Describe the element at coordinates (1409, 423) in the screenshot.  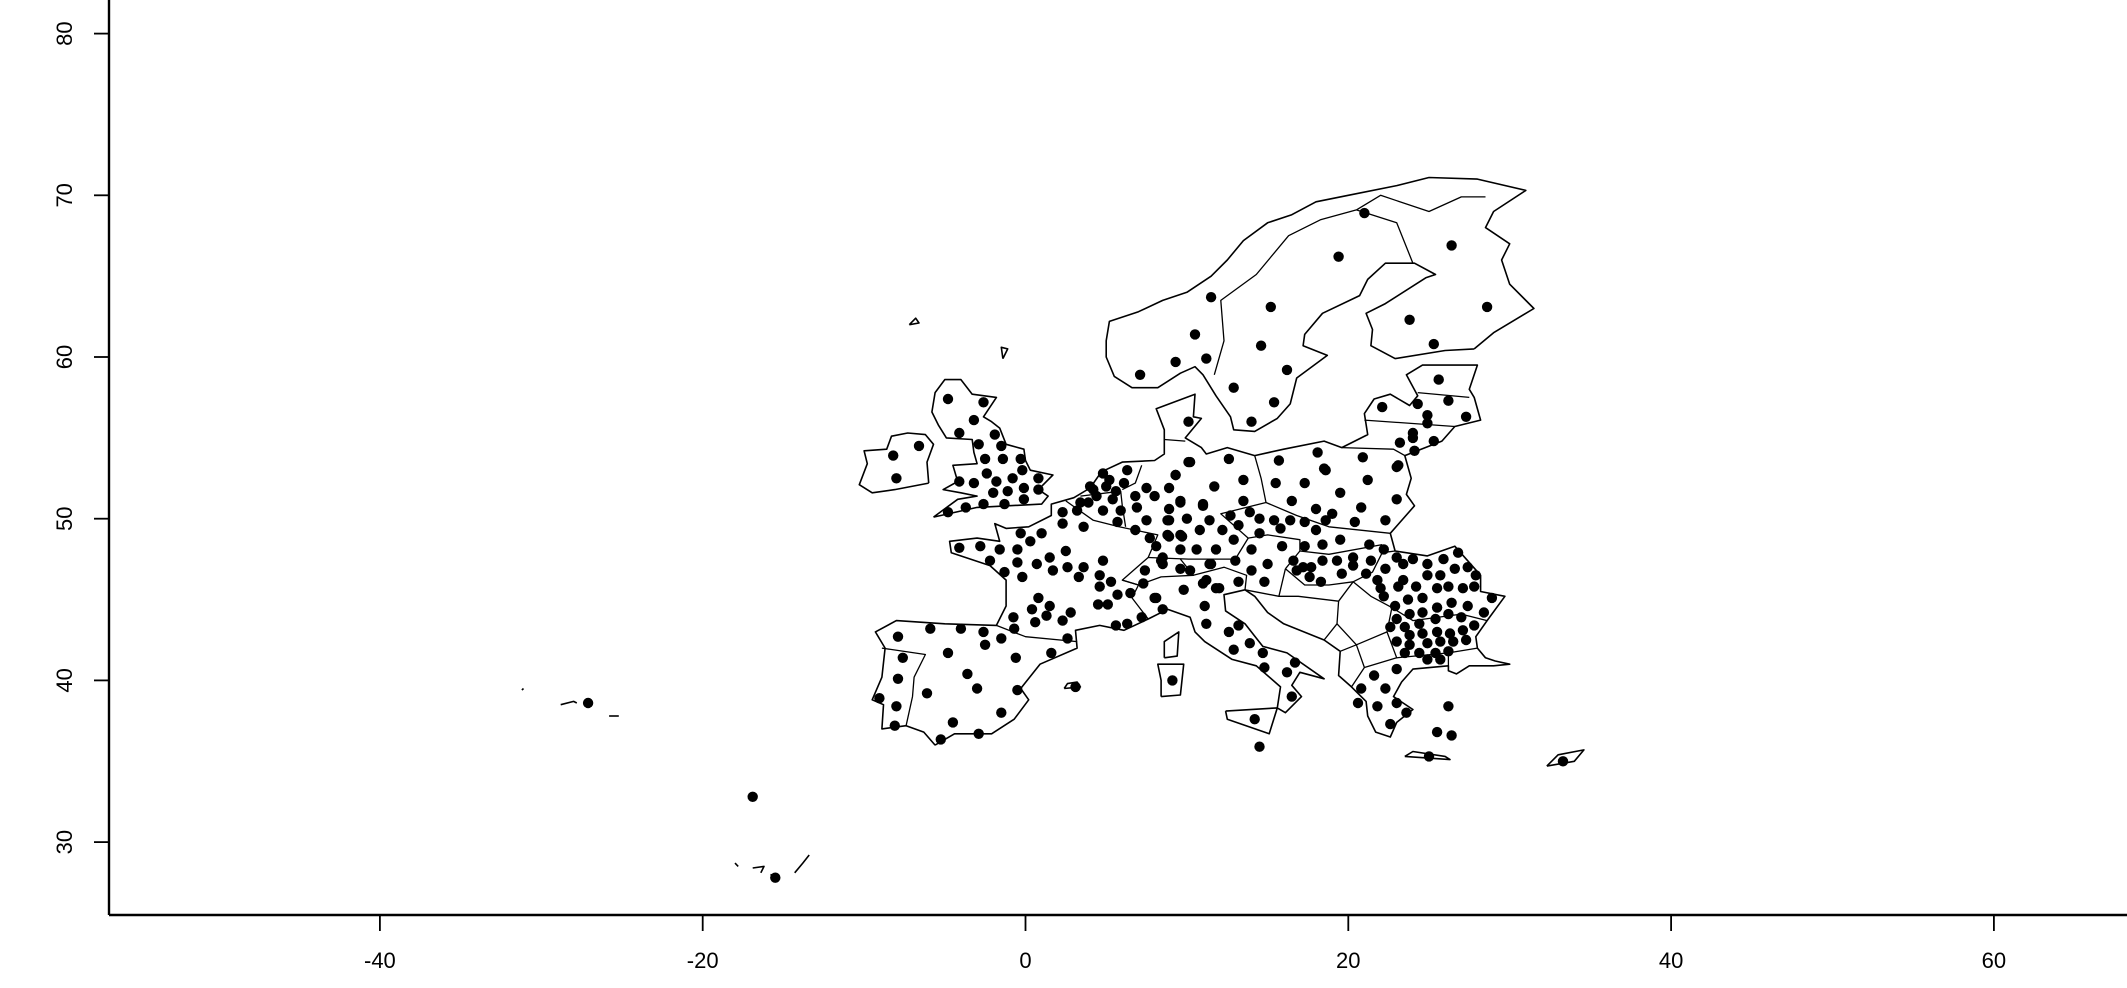
I see `border-latvia-lithuania` at that location.